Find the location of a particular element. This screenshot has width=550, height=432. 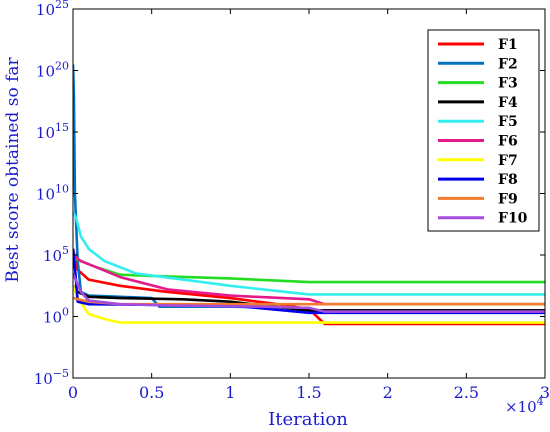

y-tick-label: 10⁻⁵ is located at coordinates (51, 377).